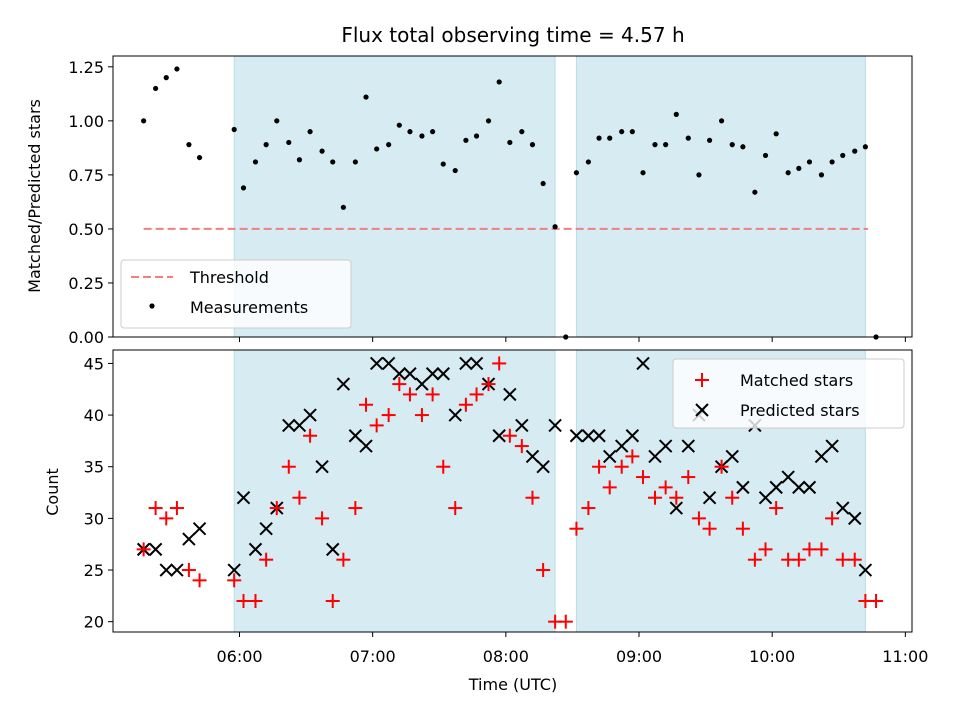 The height and width of the screenshot is (720, 960). What do you see at coordinates (772, 656) in the screenshot?
I see `bottom-xtick-label: 10:00` at bounding box center [772, 656].